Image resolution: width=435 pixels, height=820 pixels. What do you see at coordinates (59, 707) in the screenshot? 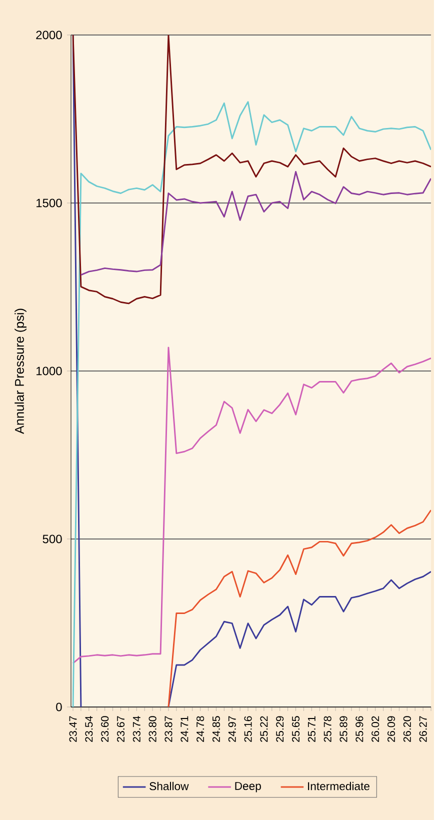
I see `y-tick-label: 0` at bounding box center [59, 707].